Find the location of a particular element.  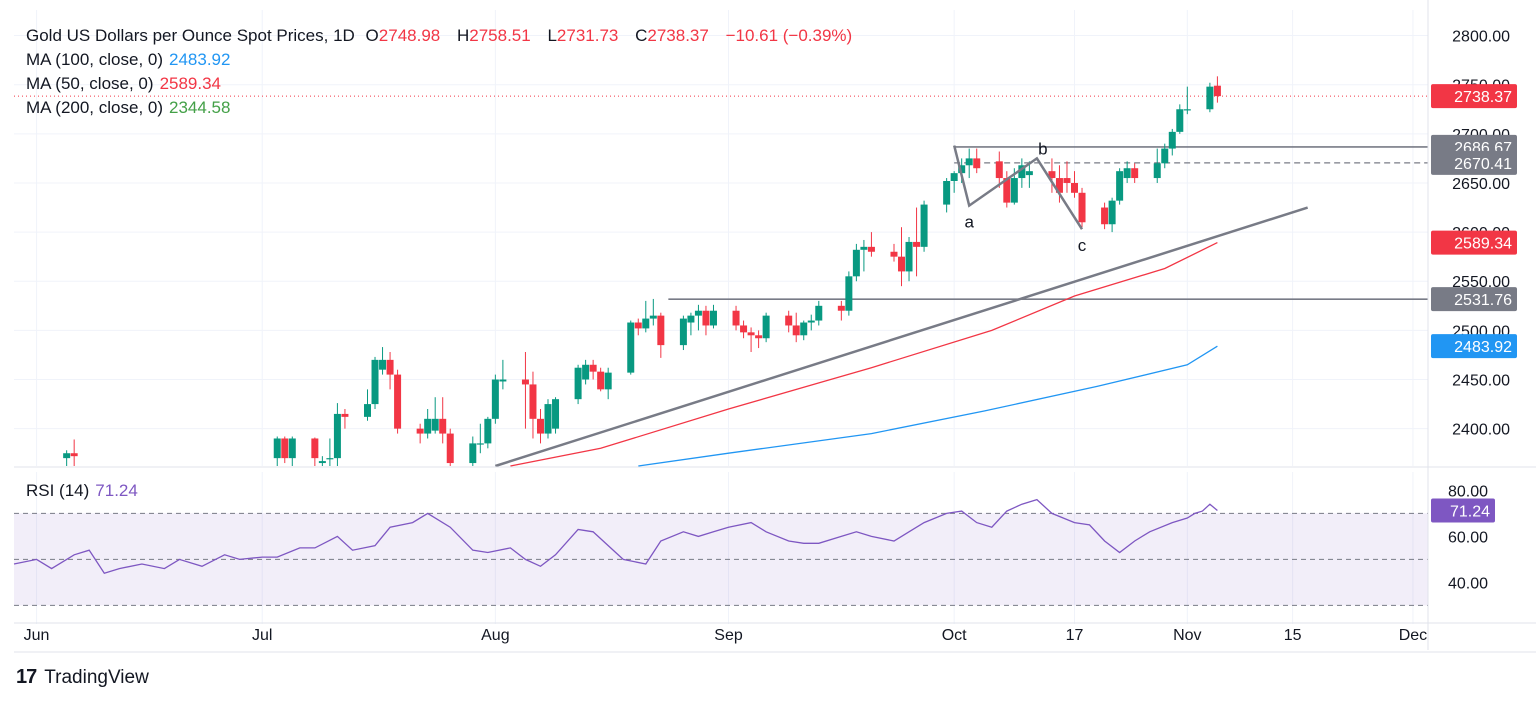

wave-label-b: b is located at coordinates (1042, 148).